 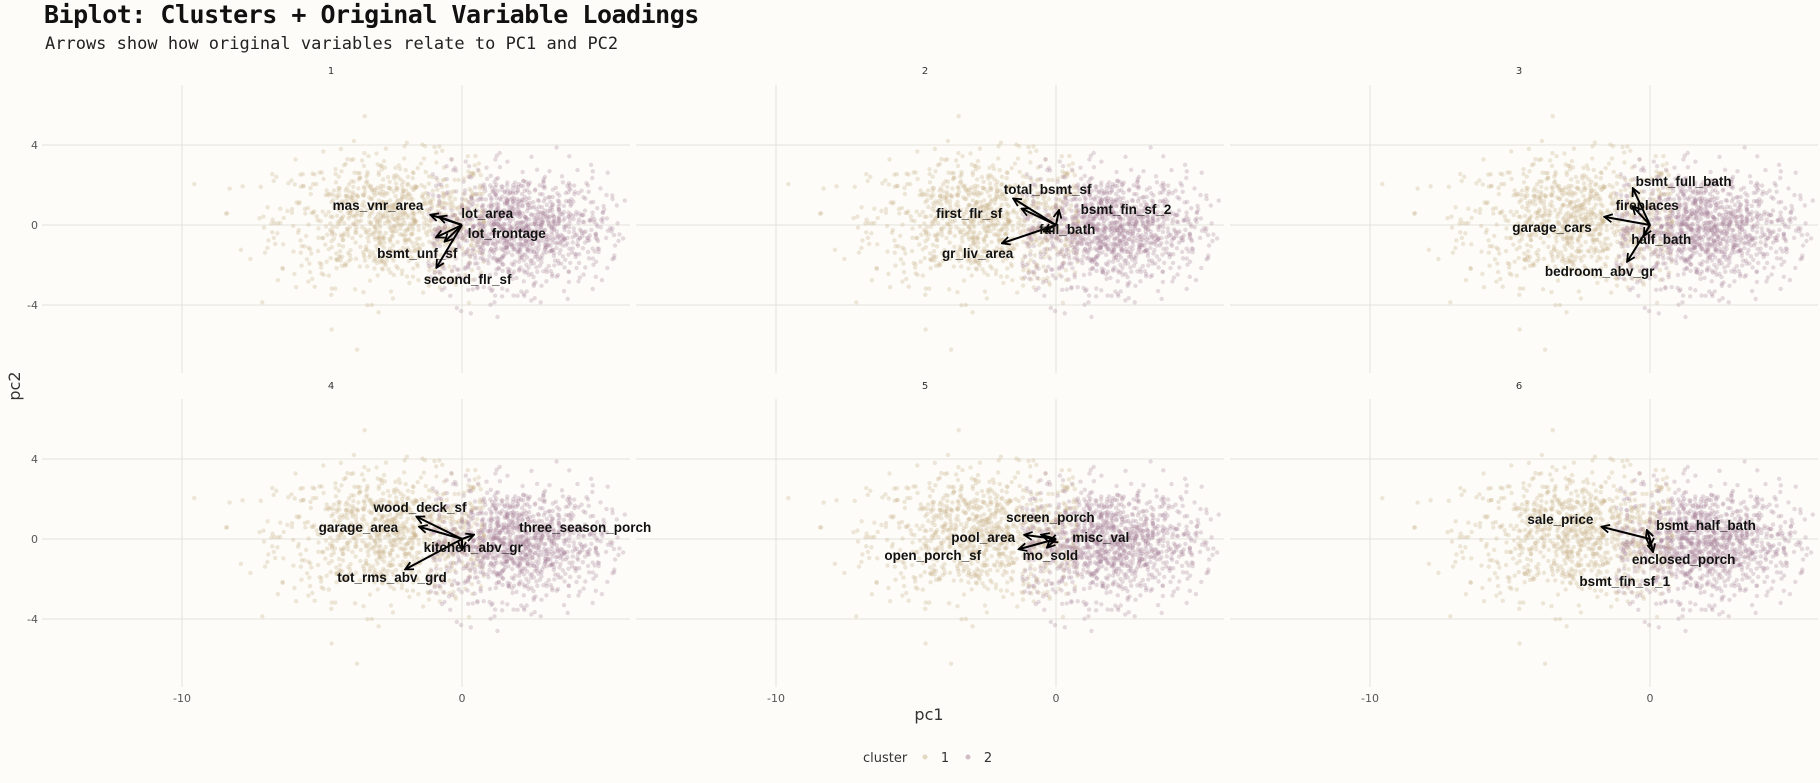 I want to click on loading-label: bsmt_unf_sf, so click(x=417, y=253).